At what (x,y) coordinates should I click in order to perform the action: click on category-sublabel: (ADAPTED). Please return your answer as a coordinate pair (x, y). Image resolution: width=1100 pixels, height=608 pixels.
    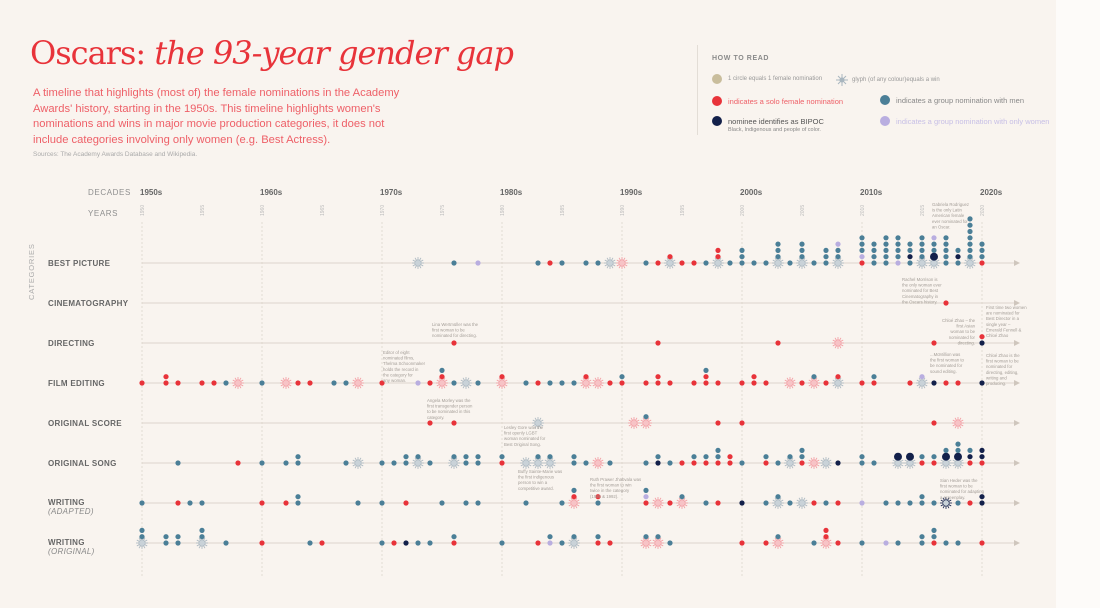
    Looking at the image, I should click on (71, 511).